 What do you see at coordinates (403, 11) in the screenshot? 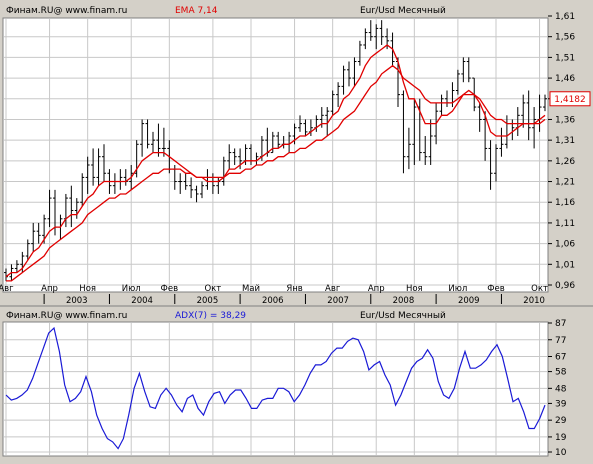
I see `top-instrument-label: Eur/Usd Месячный` at bounding box center [403, 11].